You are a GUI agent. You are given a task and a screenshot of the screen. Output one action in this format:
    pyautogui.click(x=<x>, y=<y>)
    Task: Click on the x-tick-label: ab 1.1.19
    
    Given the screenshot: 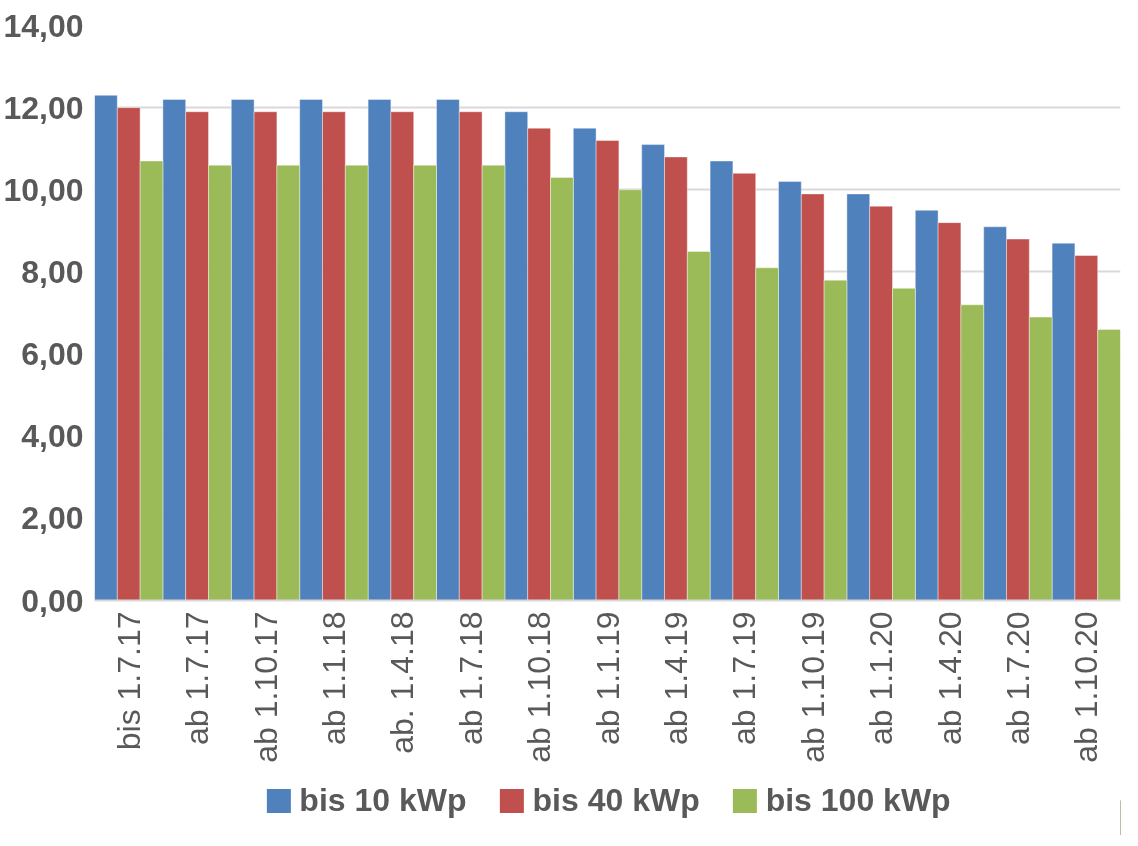 What is the action you would take?
    pyautogui.click(x=607, y=678)
    